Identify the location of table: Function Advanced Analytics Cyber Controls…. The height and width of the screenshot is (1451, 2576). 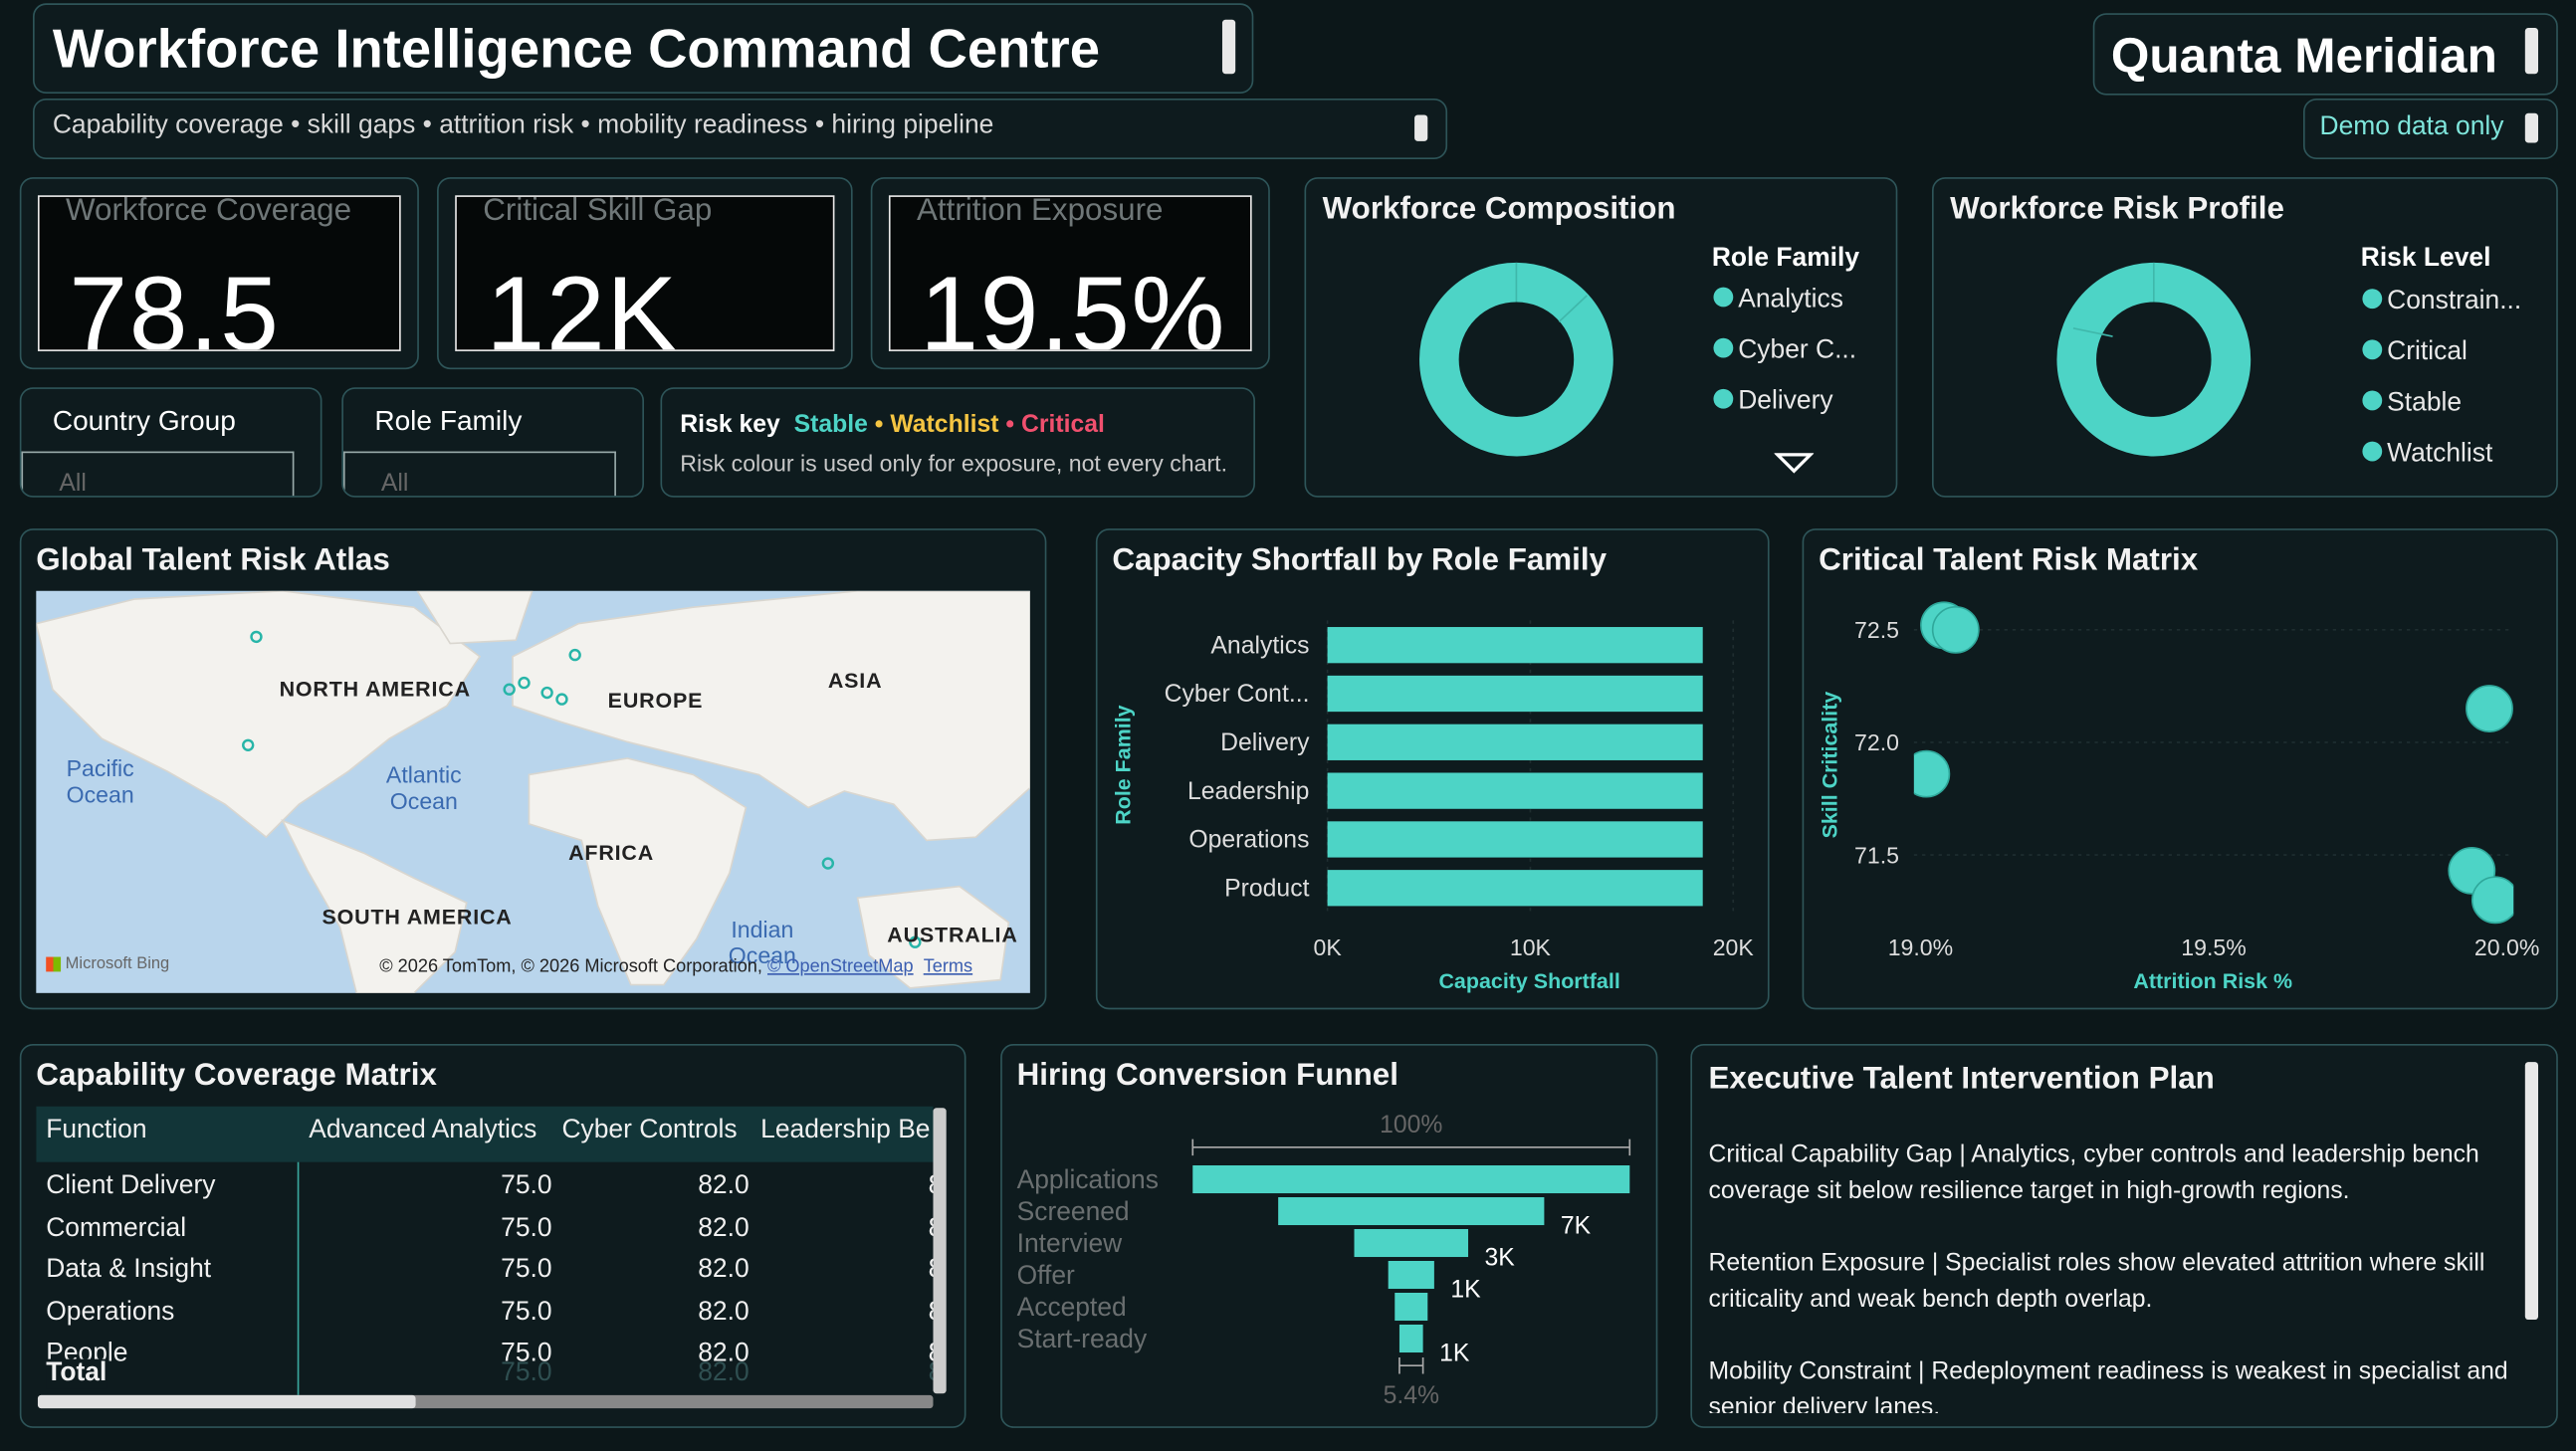
(485, 1251).